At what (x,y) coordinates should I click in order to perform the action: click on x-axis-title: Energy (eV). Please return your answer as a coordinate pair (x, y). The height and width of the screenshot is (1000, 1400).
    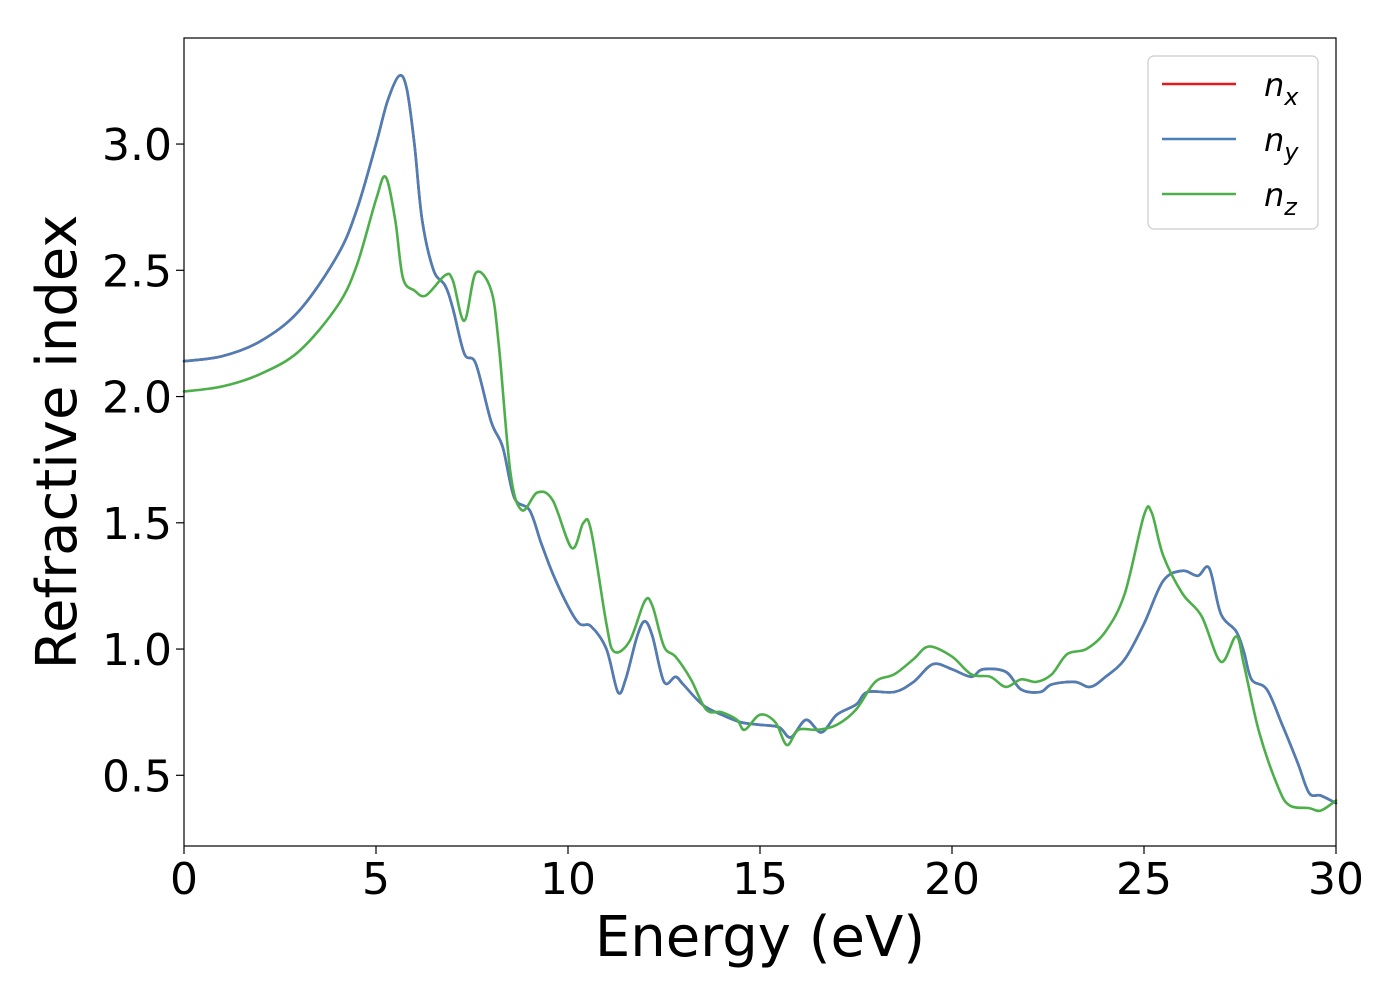
    Looking at the image, I should click on (760, 937).